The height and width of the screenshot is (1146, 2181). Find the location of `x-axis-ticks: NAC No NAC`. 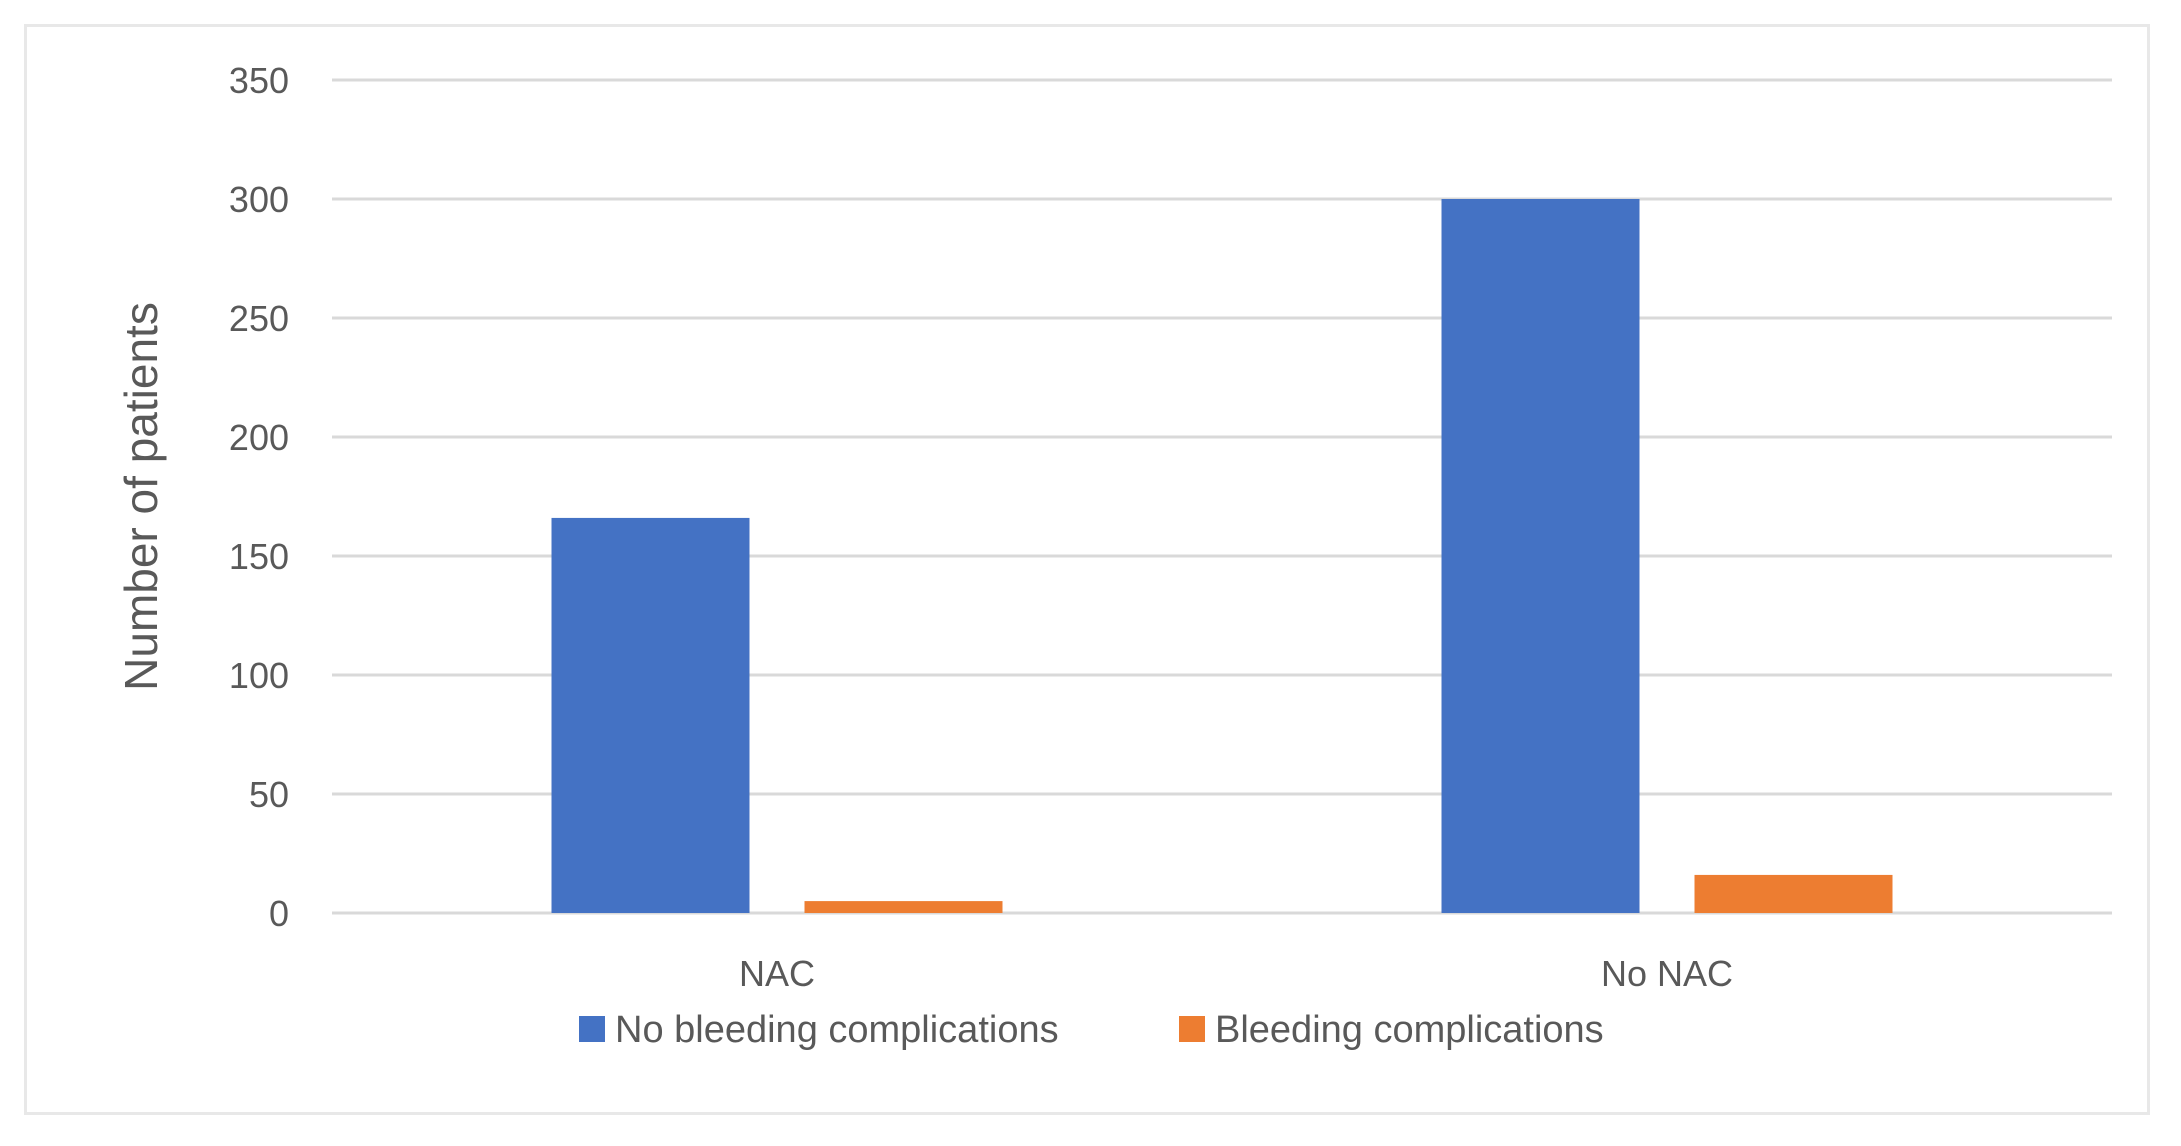

x-axis-ticks: NAC No NAC is located at coordinates (1236, 973).